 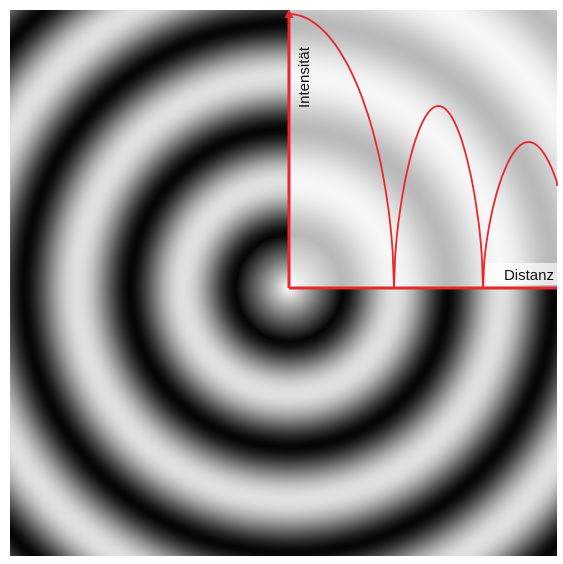 I want to click on x-axis-label-background, so click(x=521, y=274).